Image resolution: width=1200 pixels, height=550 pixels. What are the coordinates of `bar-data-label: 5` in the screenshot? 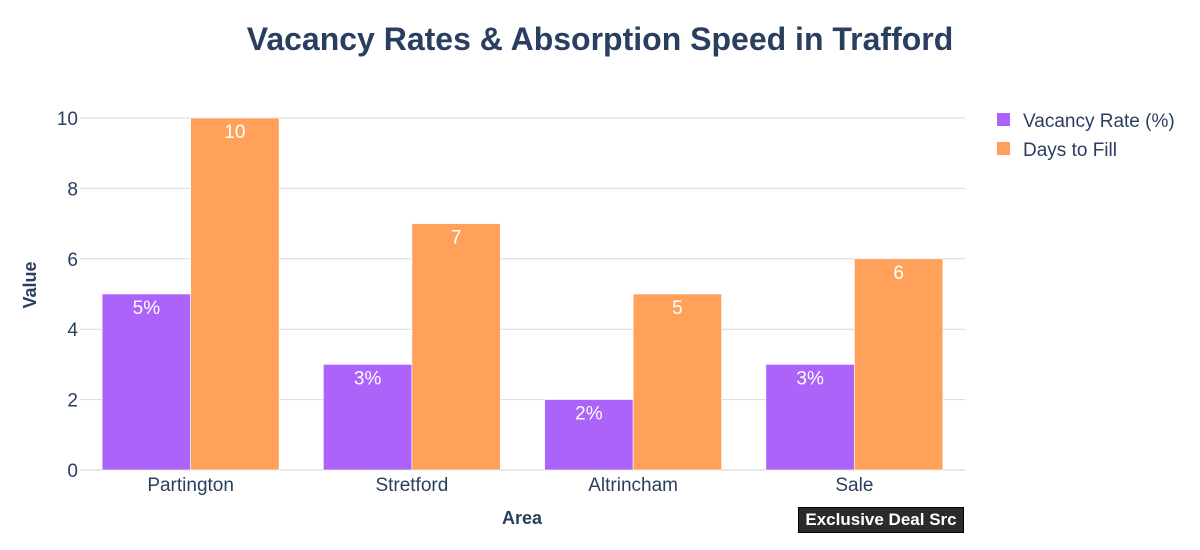 It's located at (677, 308).